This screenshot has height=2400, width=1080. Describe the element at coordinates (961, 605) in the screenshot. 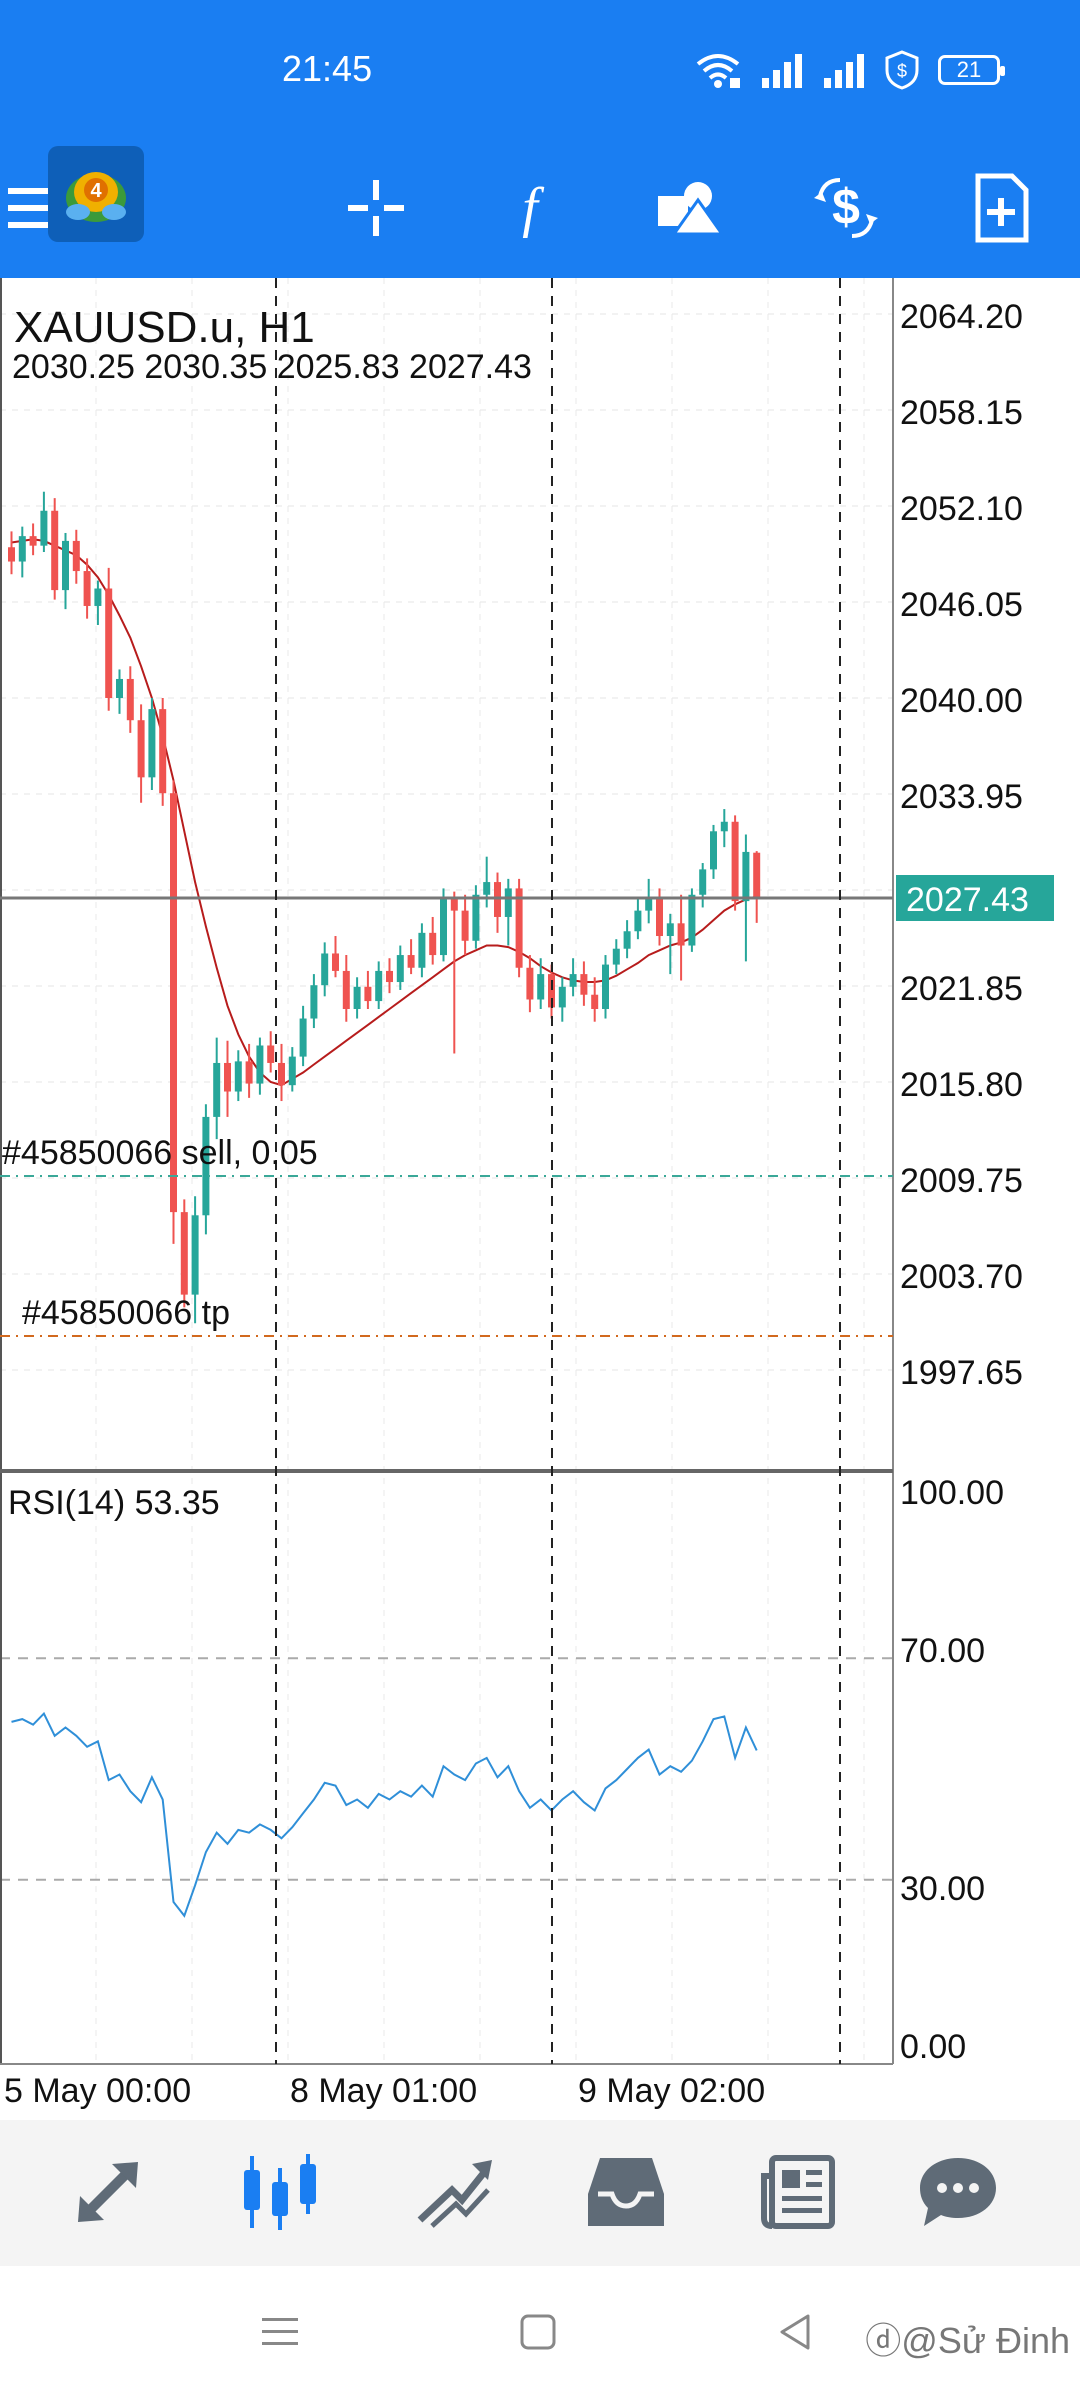

I see `price-tick: 2046.05` at that location.